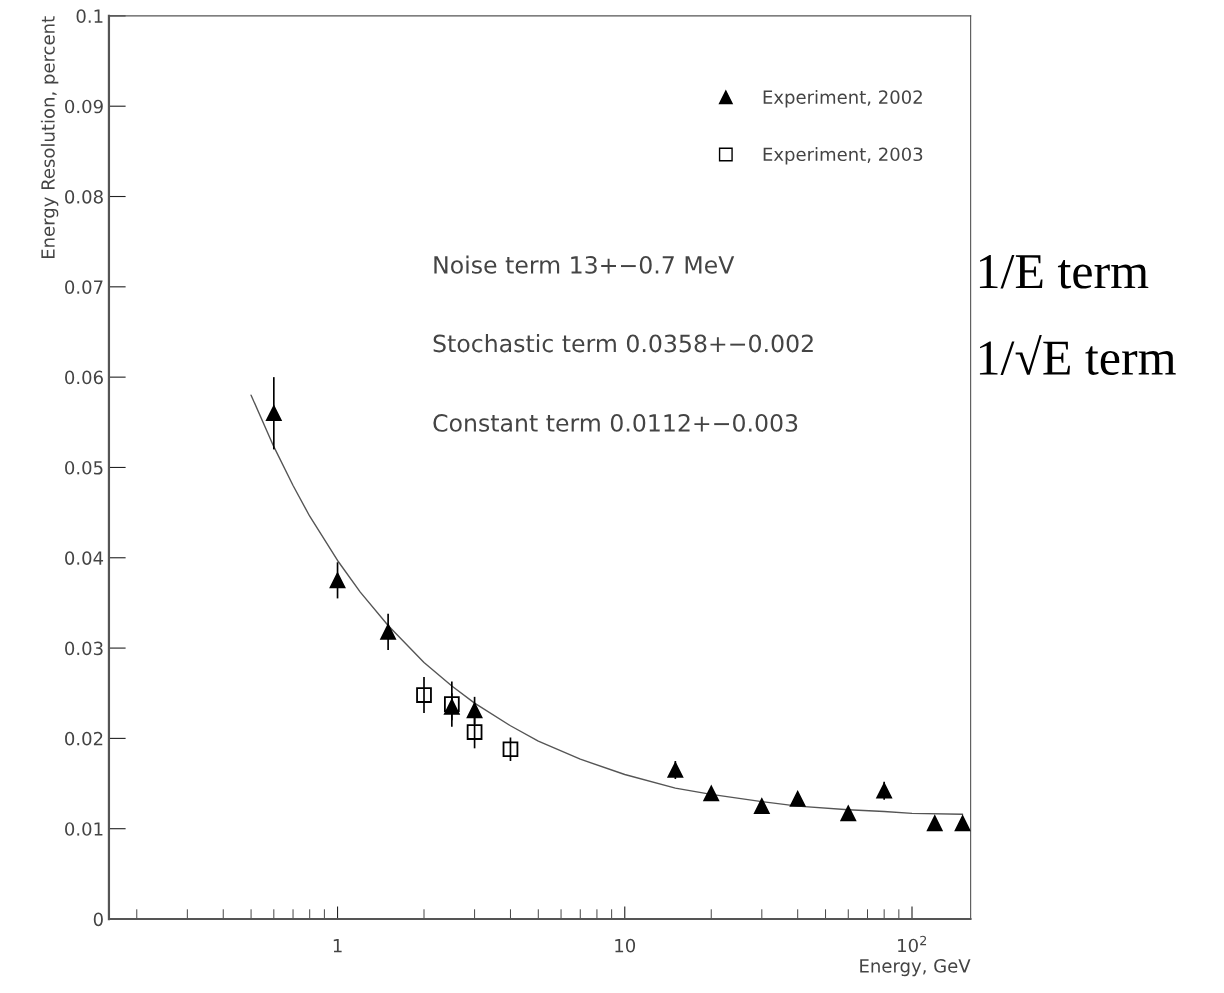  Describe the element at coordinates (1077, 354) in the screenshot. I see `text: 1/√E term` at that location.